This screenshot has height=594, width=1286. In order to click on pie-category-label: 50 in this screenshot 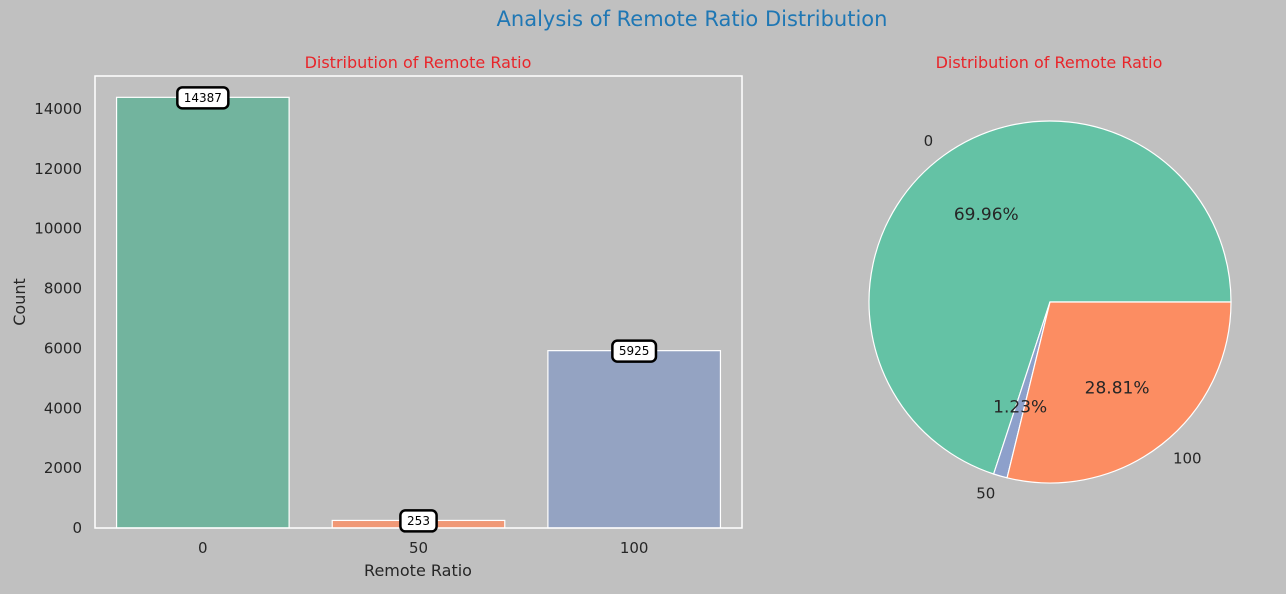, I will do `click(985, 493)`.